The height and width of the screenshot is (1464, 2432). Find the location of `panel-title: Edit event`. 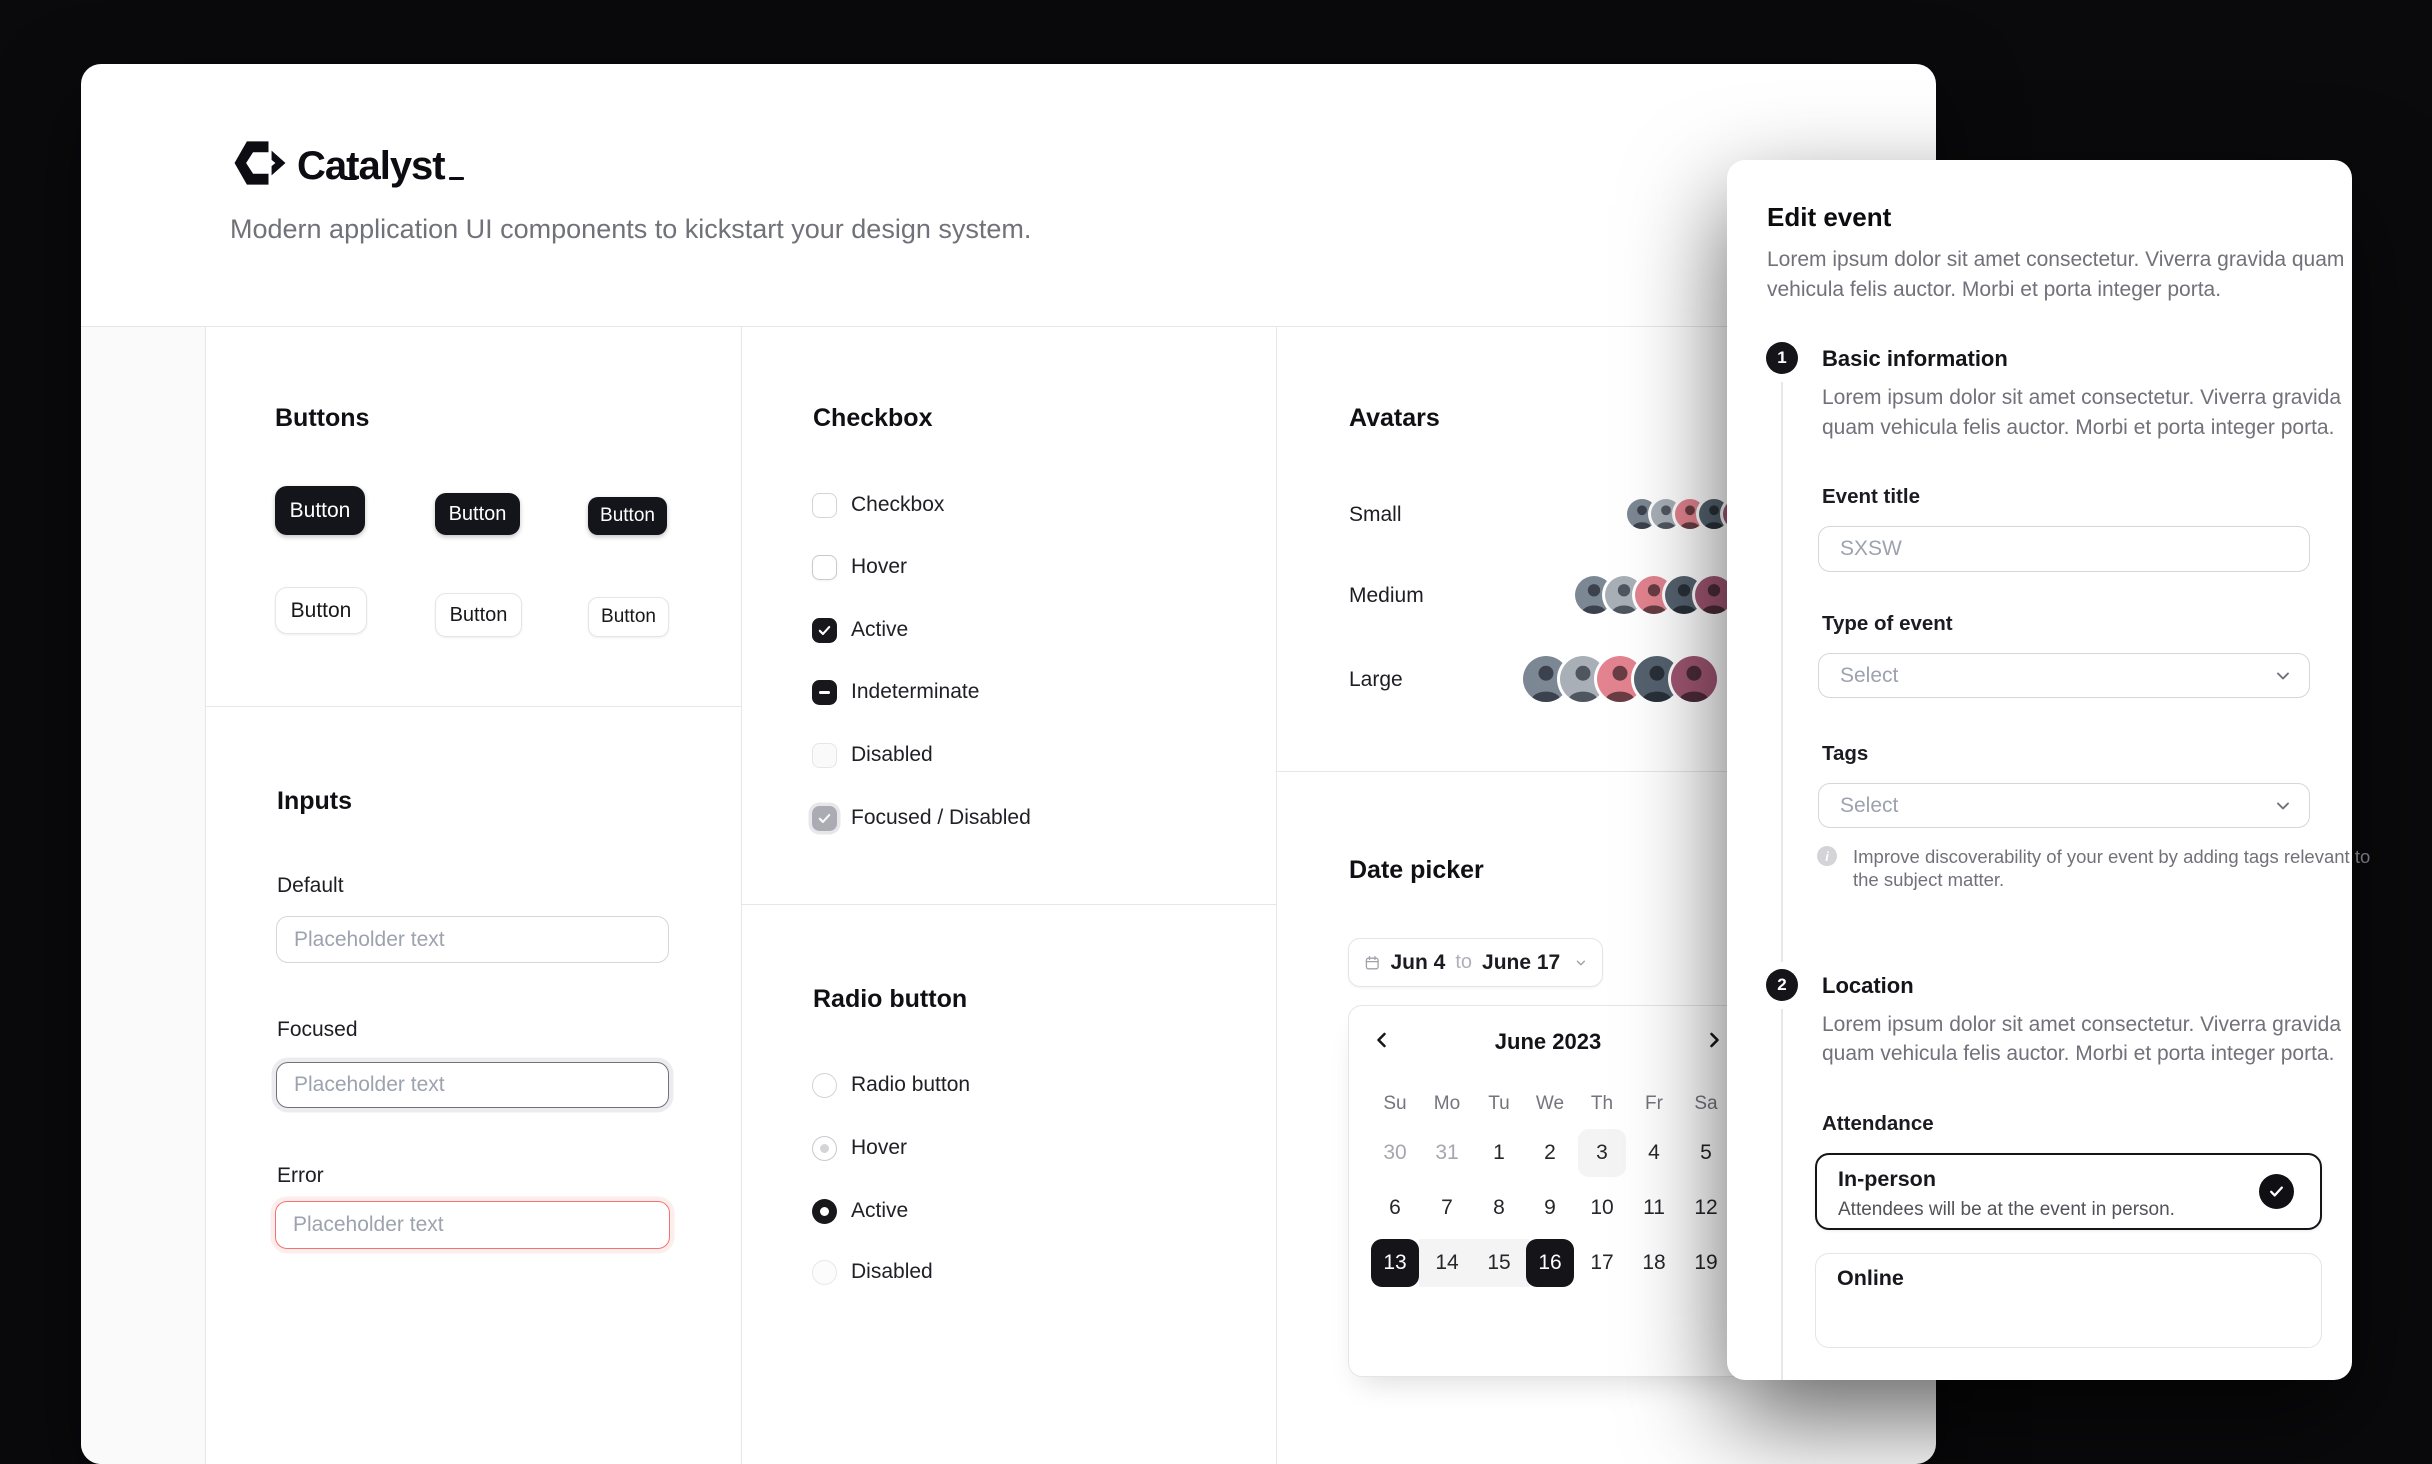

panel-title: Edit event is located at coordinates (1829, 217).